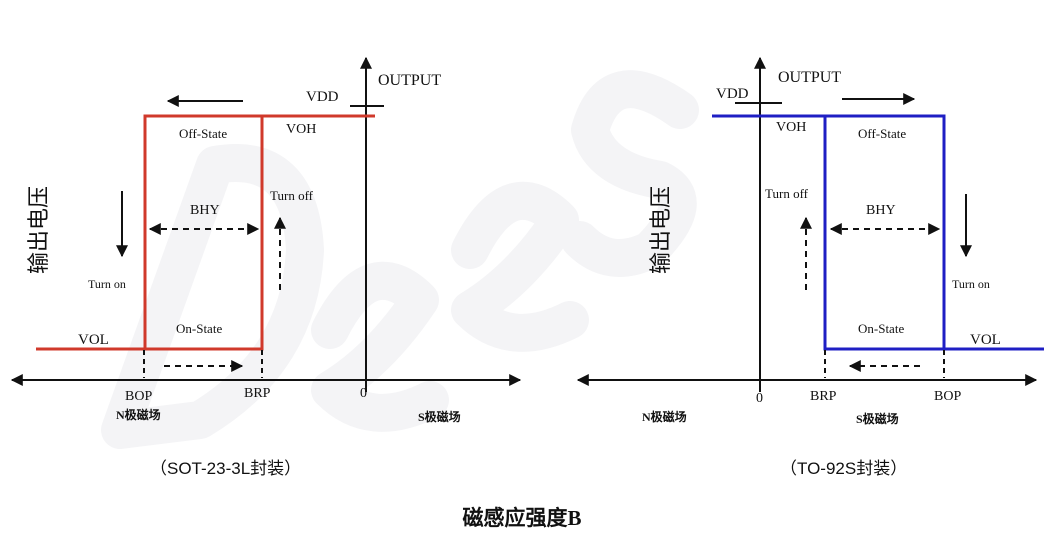 Image resolution: width=1044 pixels, height=539 pixels. What do you see at coordinates (107, 284) in the screenshot?
I see `left-turn-on-label: Turn on` at bounding box center [107, 284].